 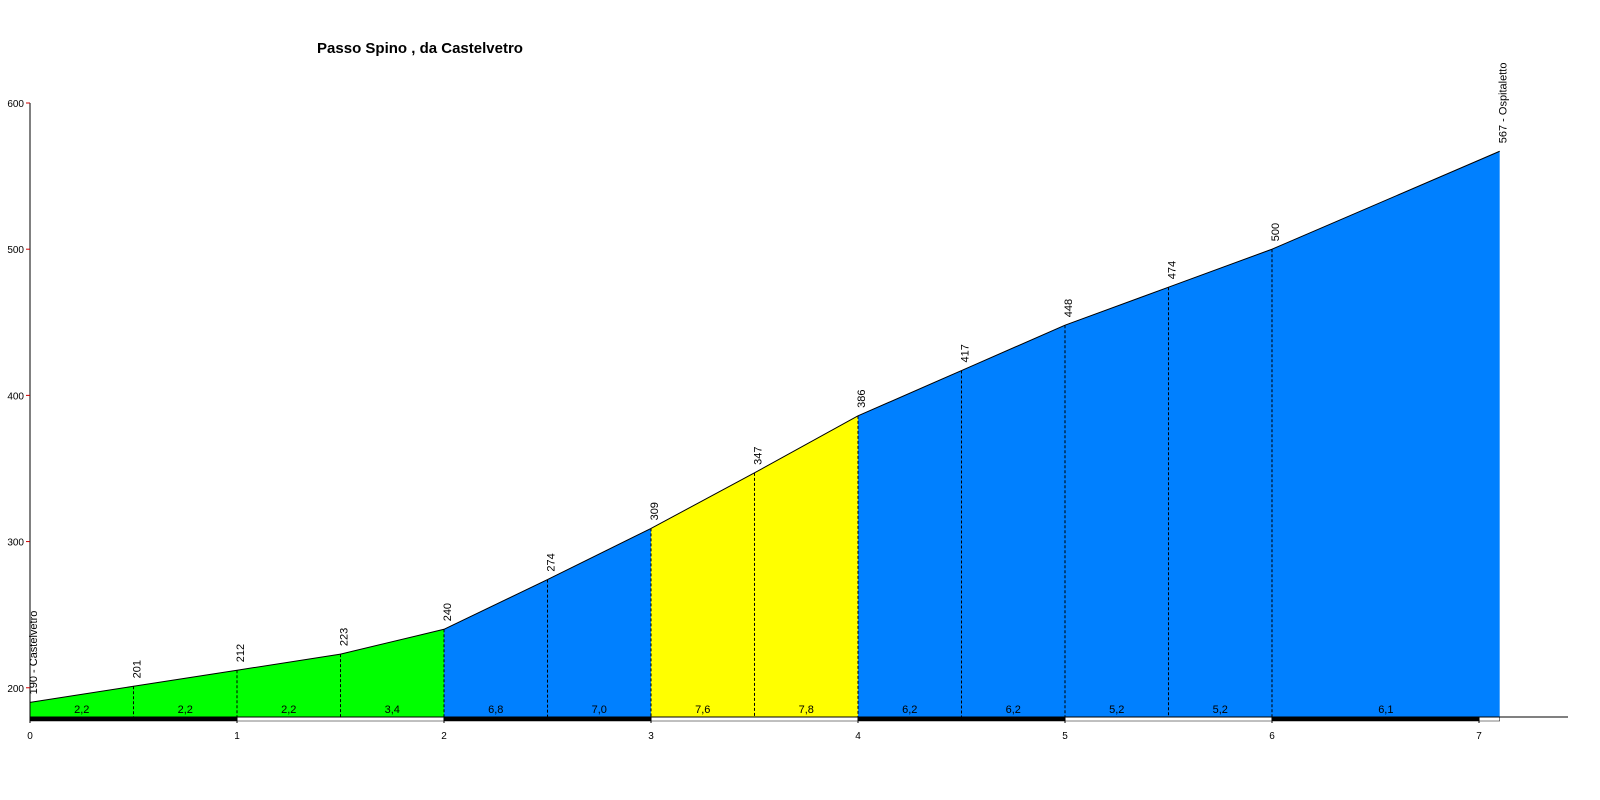 I want to click on y-tick-label: 300, so click(x=15, y=543).